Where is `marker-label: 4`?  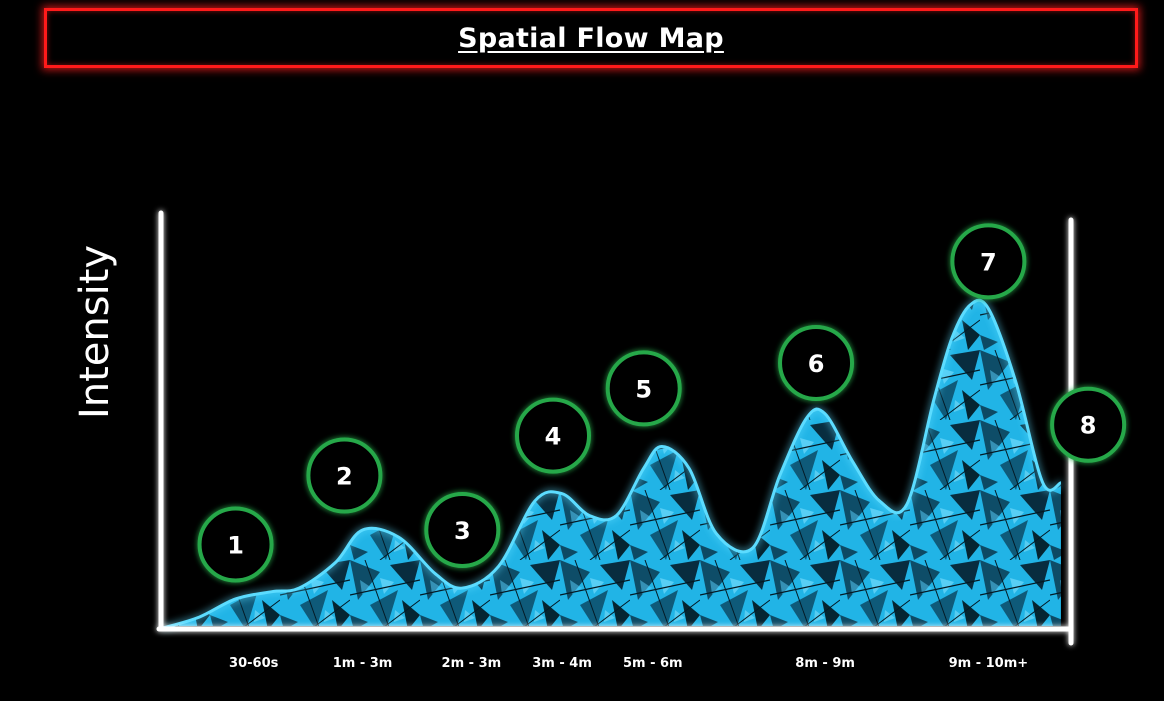
marker-label: 4 is located at coordinates (553, 437).